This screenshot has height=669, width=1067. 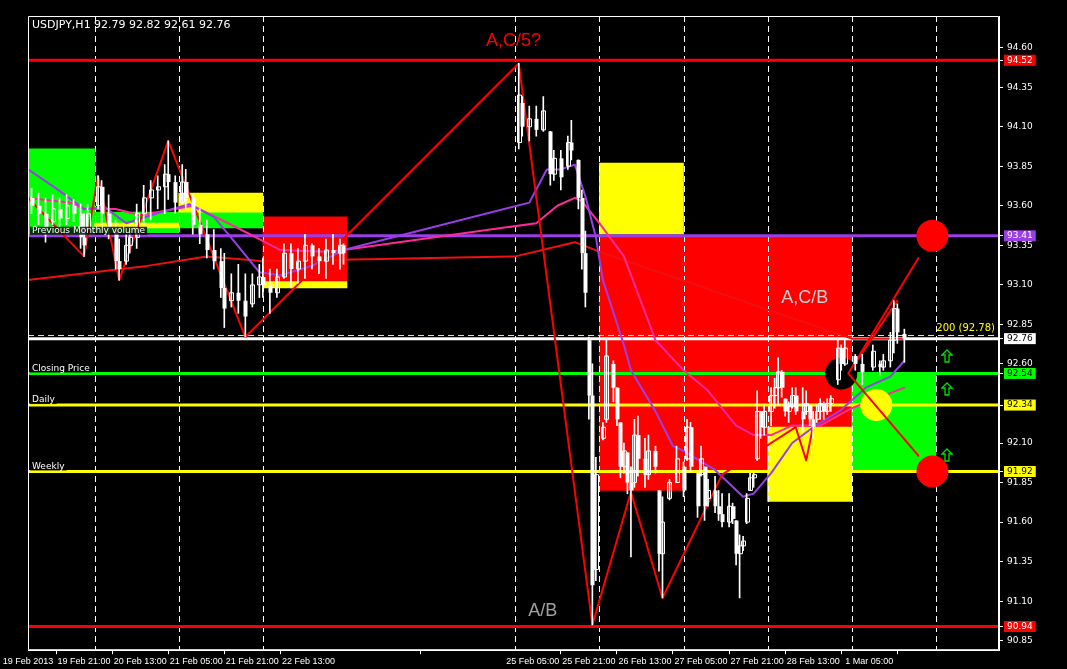 What do you see at coordinates (1020, 404) in the screenshot?
I see `y-tick-label: 92.34` at bounding box center [1020, 404].